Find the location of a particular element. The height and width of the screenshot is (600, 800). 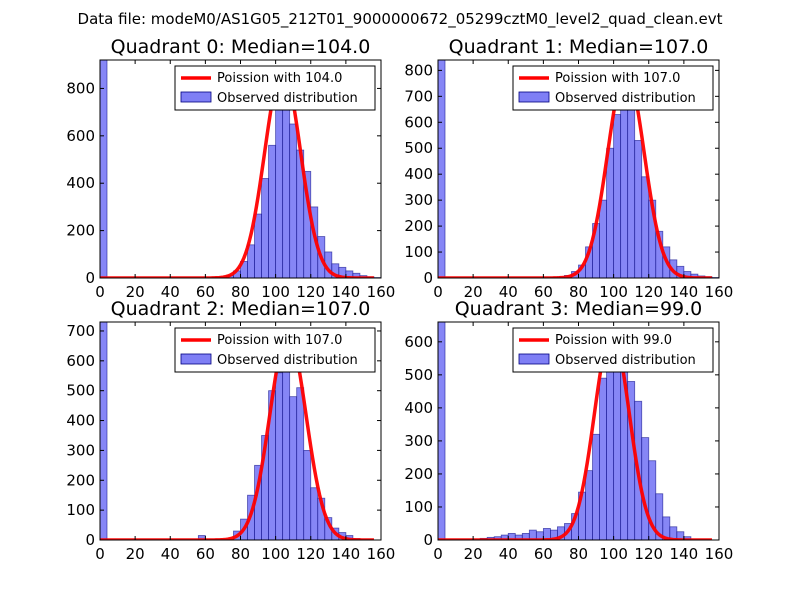

bar-series is located at coordinates (578, 169).